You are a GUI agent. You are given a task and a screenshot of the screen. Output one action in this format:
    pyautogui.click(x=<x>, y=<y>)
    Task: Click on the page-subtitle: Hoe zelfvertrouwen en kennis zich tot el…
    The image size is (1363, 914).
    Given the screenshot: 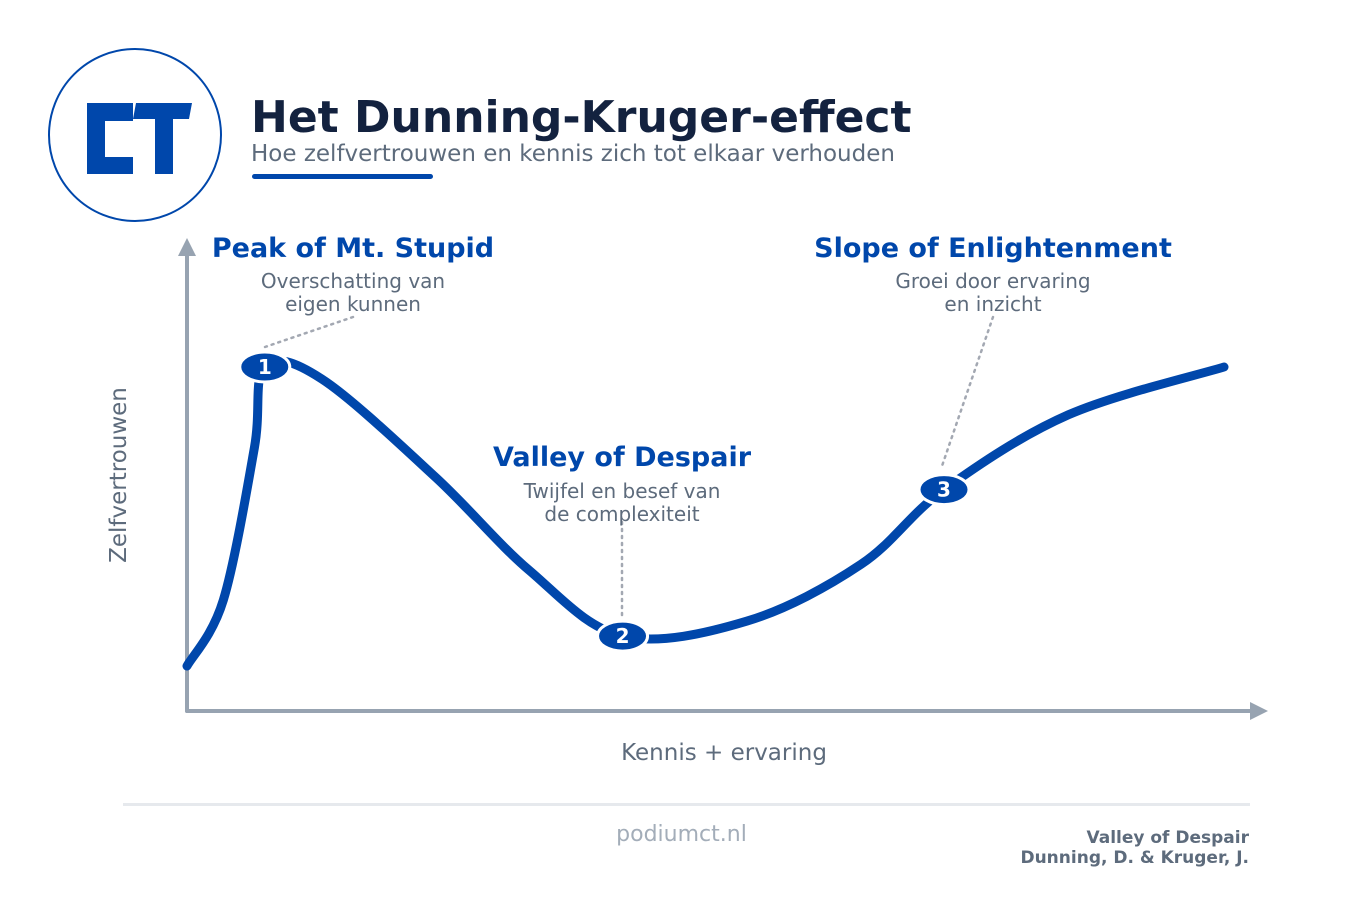 What is the action you would take?
    pyautogui.click(x=573, y=154)
    